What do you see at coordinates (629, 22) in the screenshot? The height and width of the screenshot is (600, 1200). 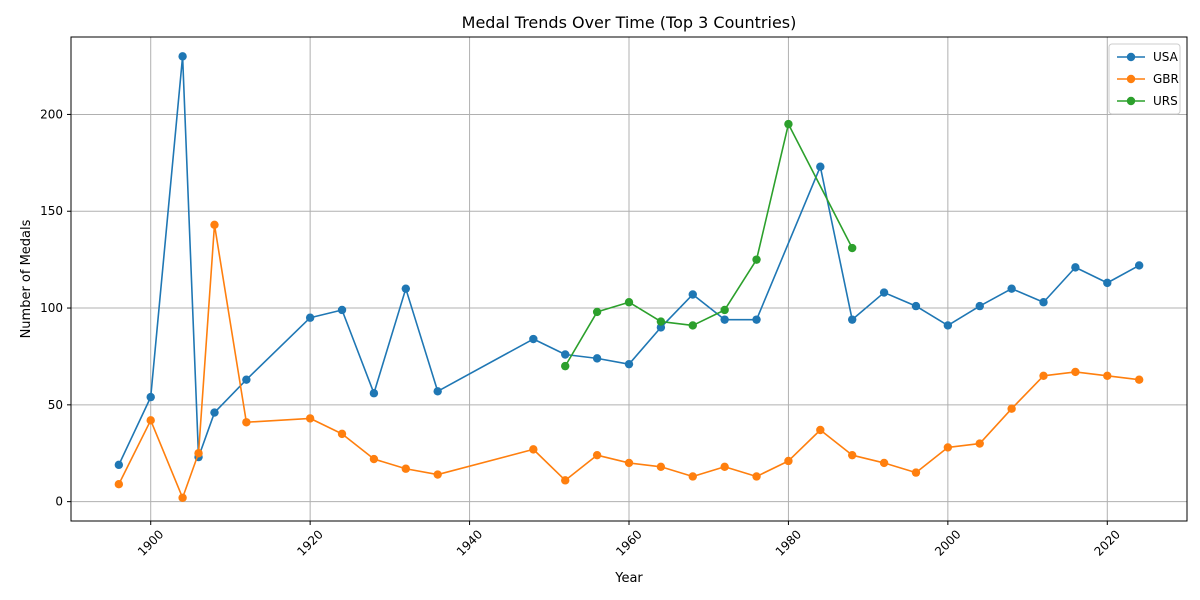 I see `chart-title: Medal Trends Over Time (Top 3 Countries)` at bounding box center [629, 22].